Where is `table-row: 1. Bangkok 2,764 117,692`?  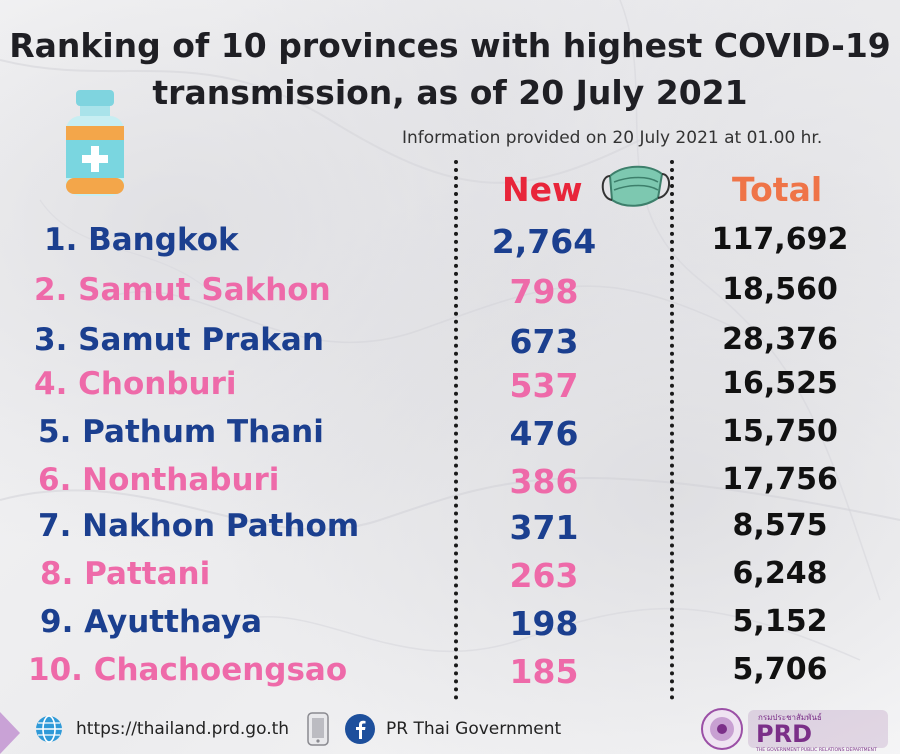 table-row: 1. Bangkok 2,764 117,692 is located at coordinates (450, 245).